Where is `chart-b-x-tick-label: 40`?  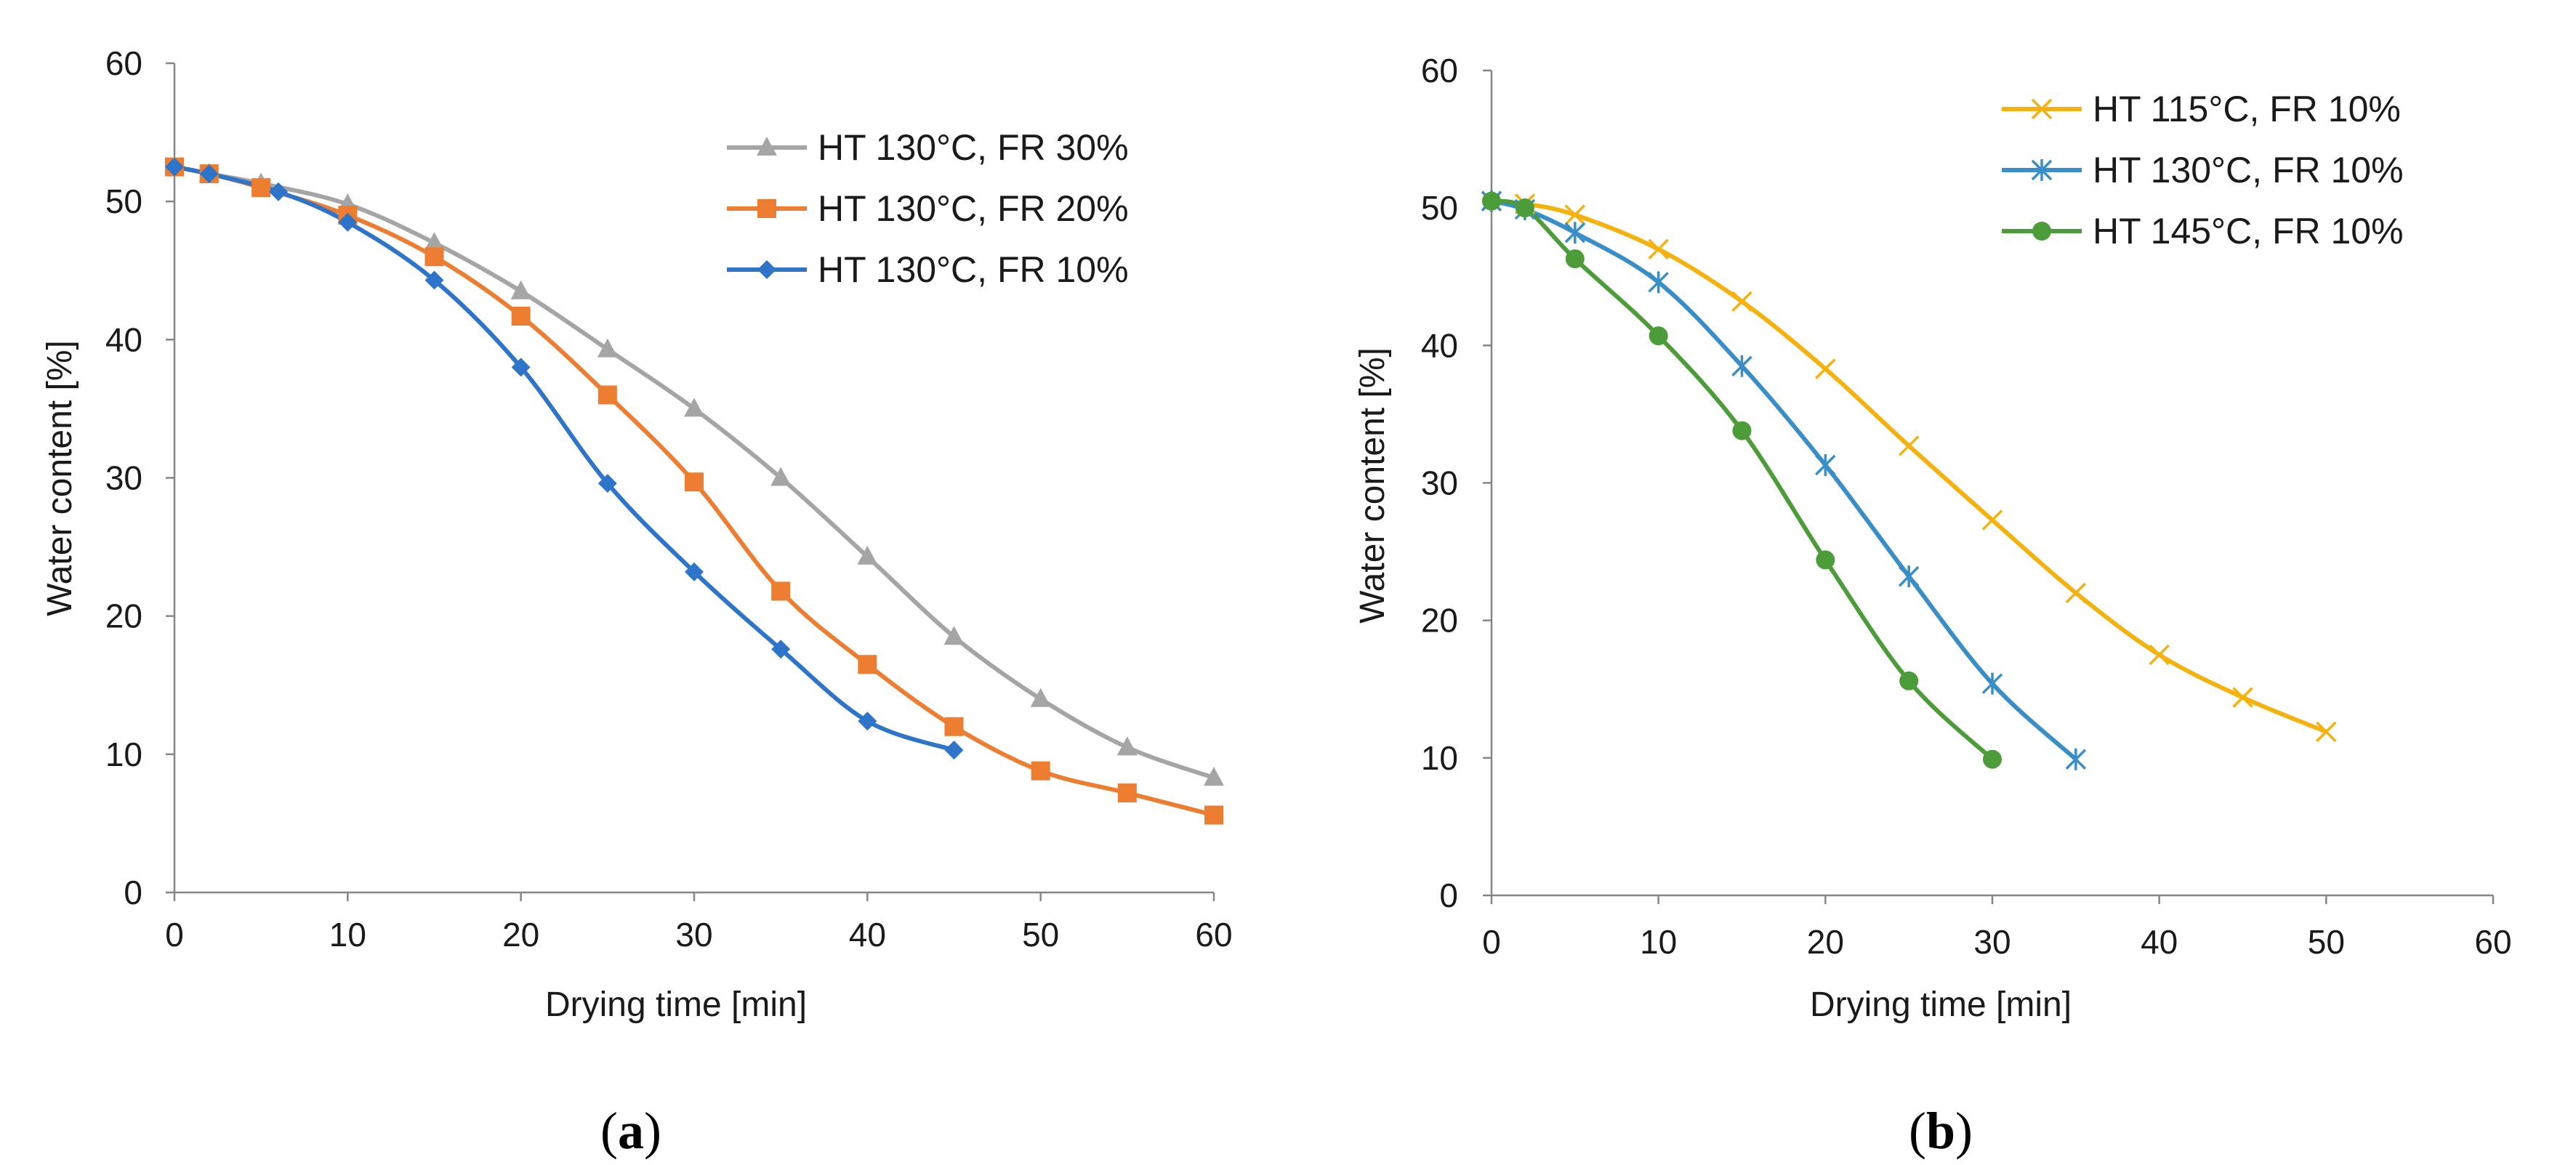
chart-b-x-tick-label: 40 is located at coordinates (2159, 942).